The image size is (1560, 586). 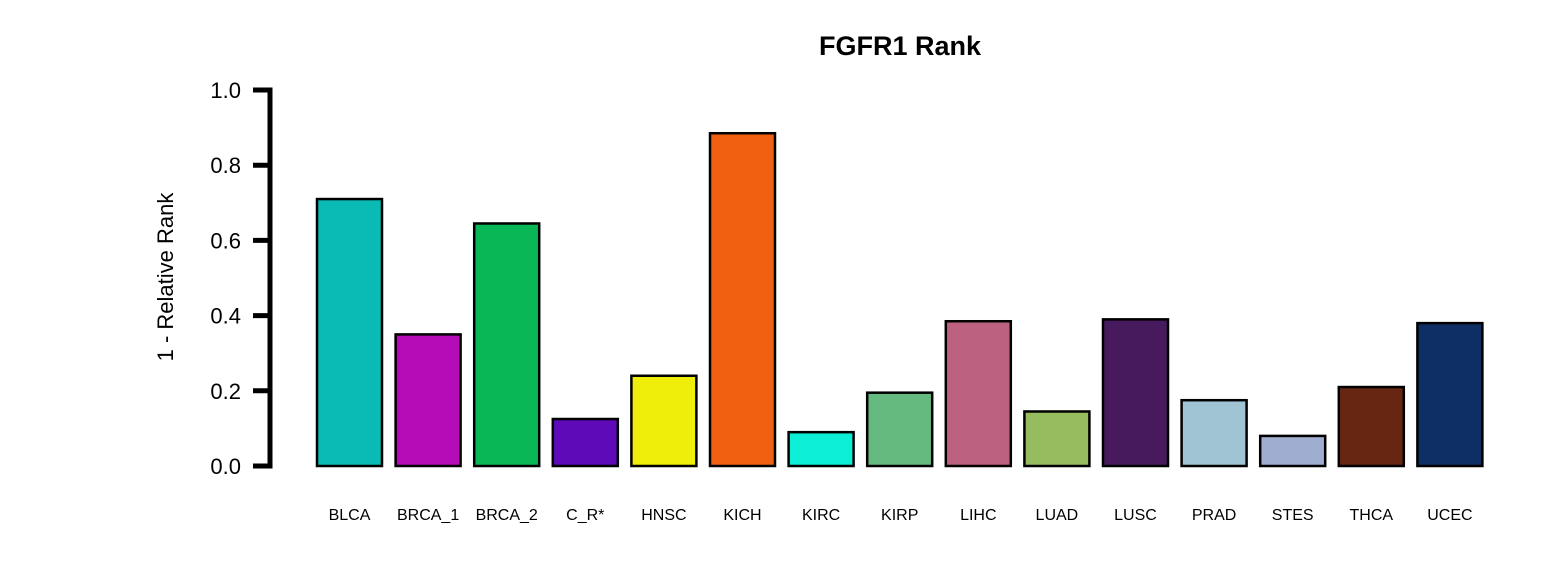 What do you see at coordinates (1371, 426) in the screenshot?
I see `bar-thca` at bounding box center [1371, 426].